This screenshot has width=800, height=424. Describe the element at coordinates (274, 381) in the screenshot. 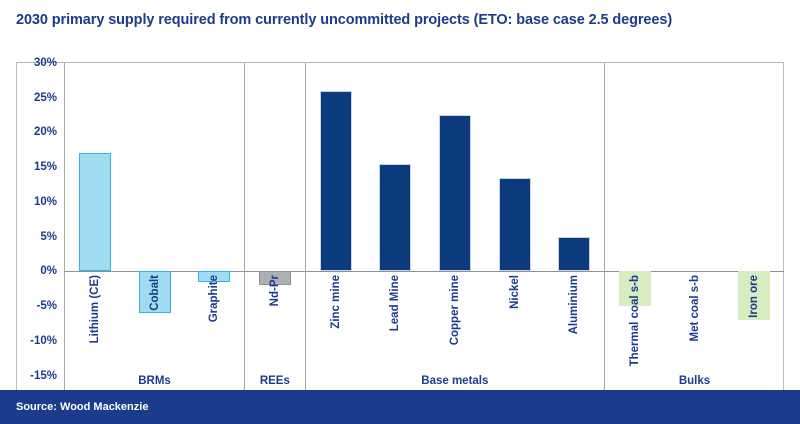

I see `group-label: REEs` at that location.